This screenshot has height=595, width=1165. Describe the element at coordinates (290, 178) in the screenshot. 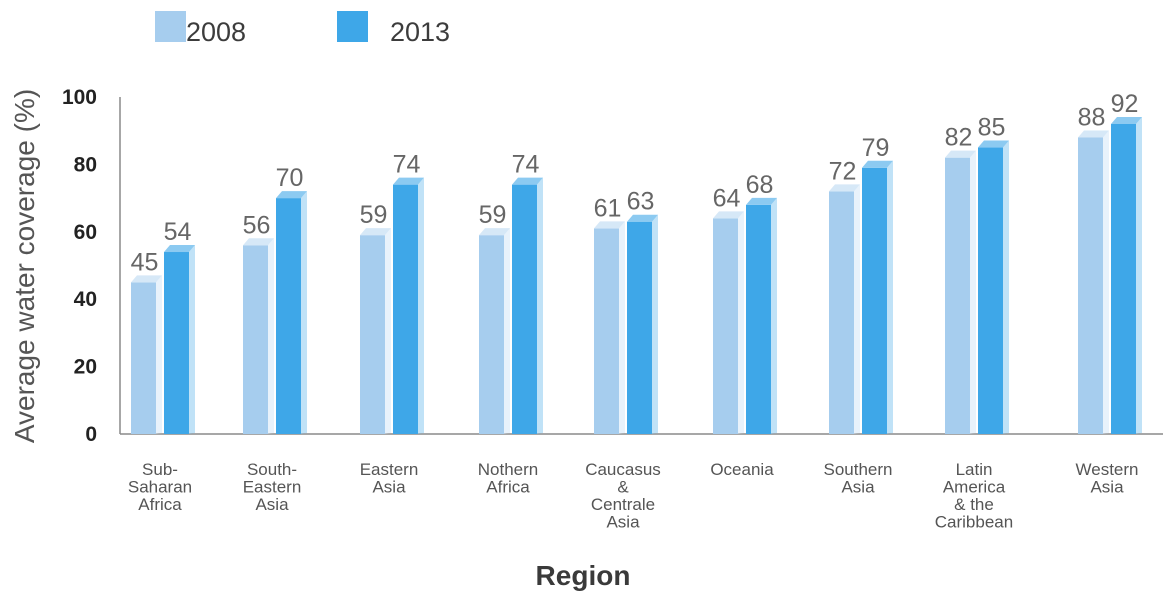

I see `data-label-2013: 70` at that location.